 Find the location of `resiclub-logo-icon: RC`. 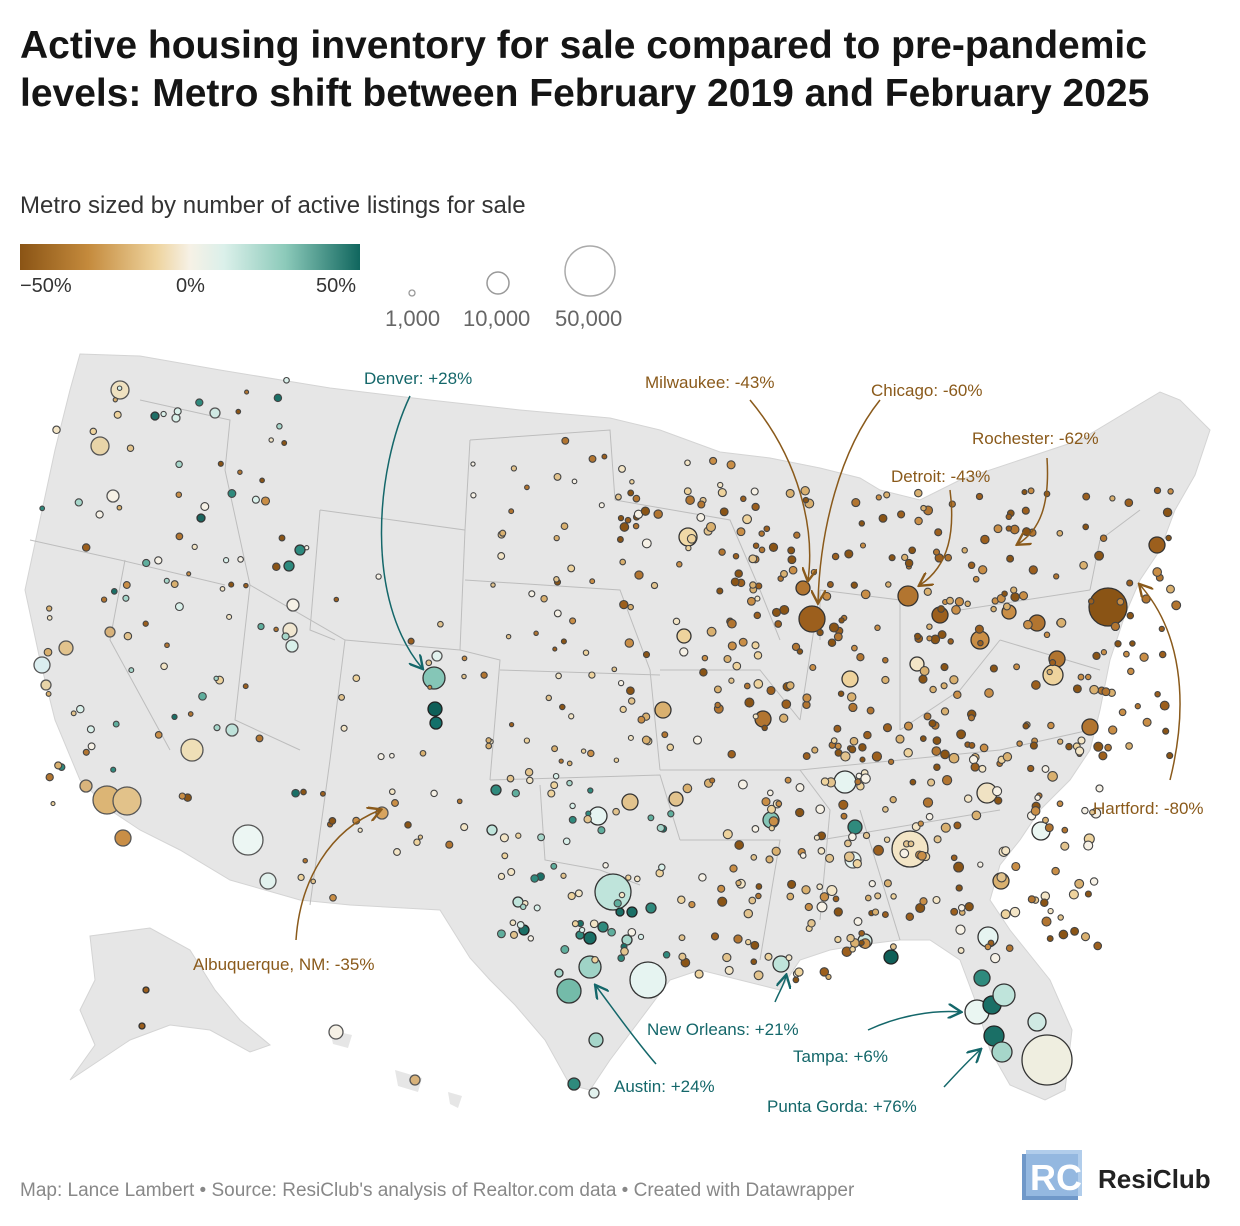

resiclub-logo-icon: RC is located at coordinates (1052, 1175).